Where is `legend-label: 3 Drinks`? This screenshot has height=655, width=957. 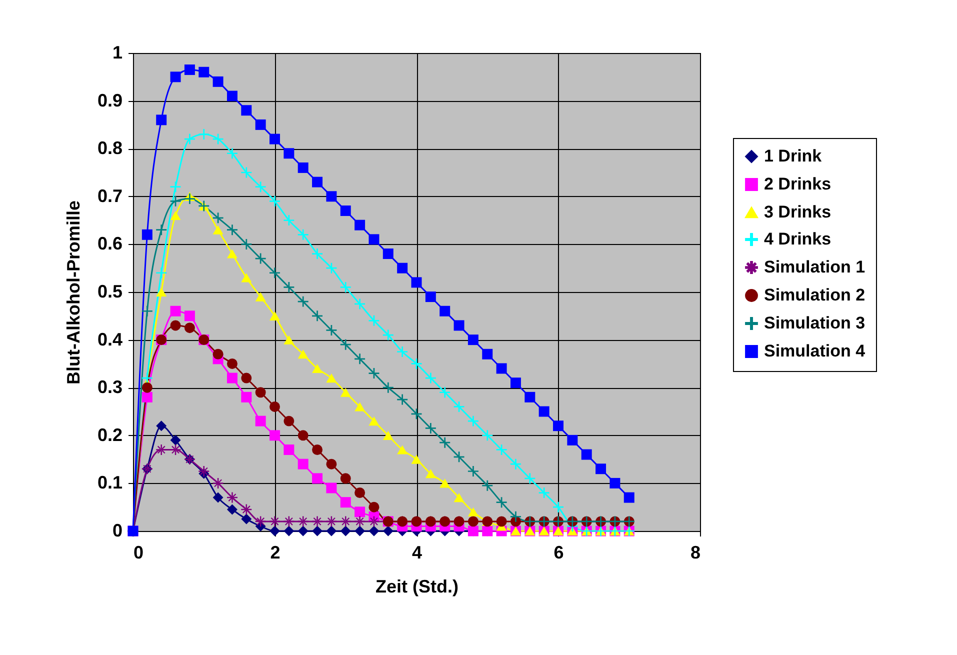
legend-label: 3 Drinks is located at coordinates (798, 212).